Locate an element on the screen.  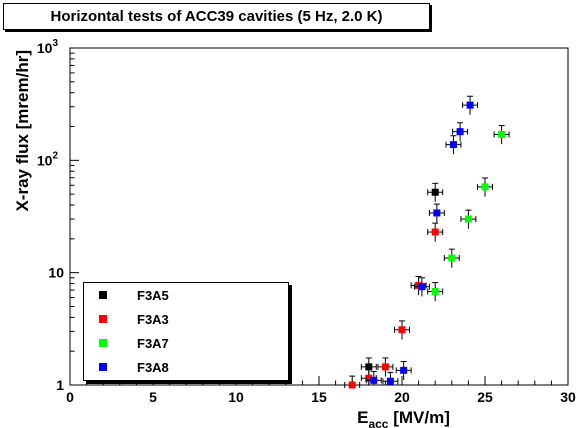
x-tick-label: 10 is located at coordinates (236, 397).